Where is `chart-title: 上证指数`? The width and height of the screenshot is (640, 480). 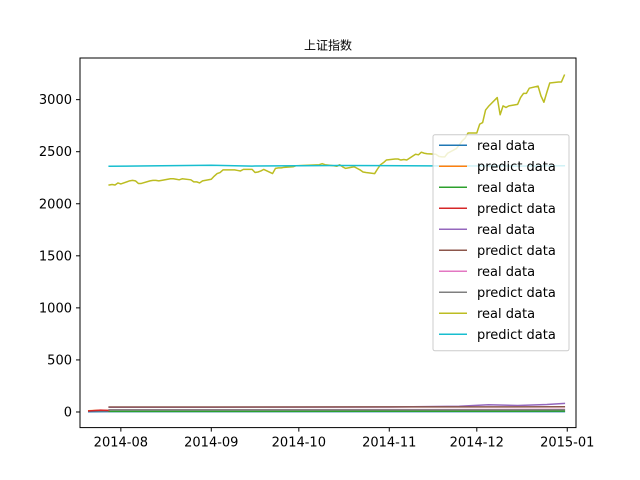
chart-title: 上证指数 is located at coordinates (328, 45).